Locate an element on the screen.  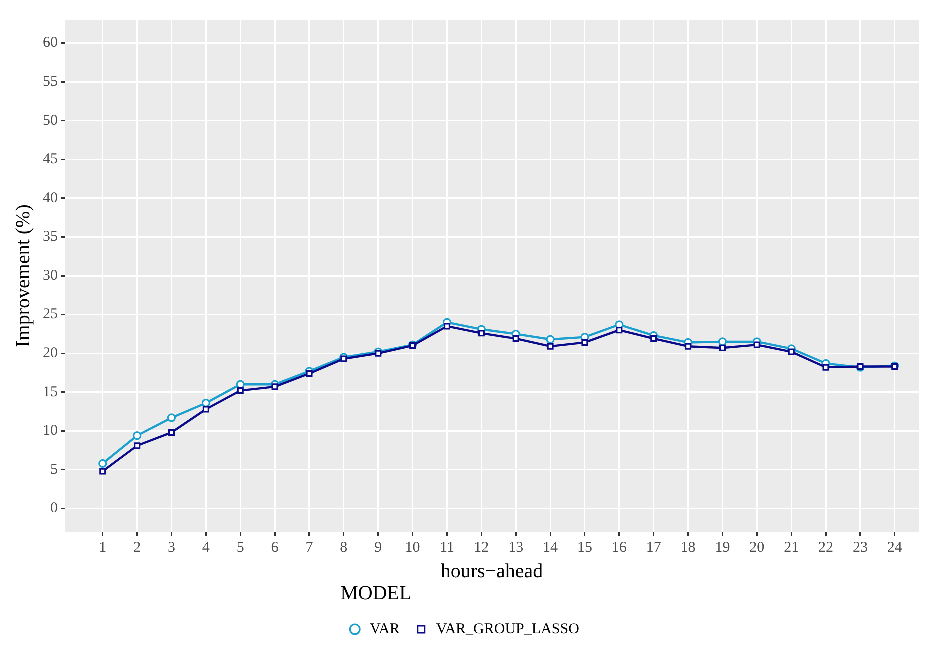
x-tick-label: 12 is located at coordinates (482, 548).